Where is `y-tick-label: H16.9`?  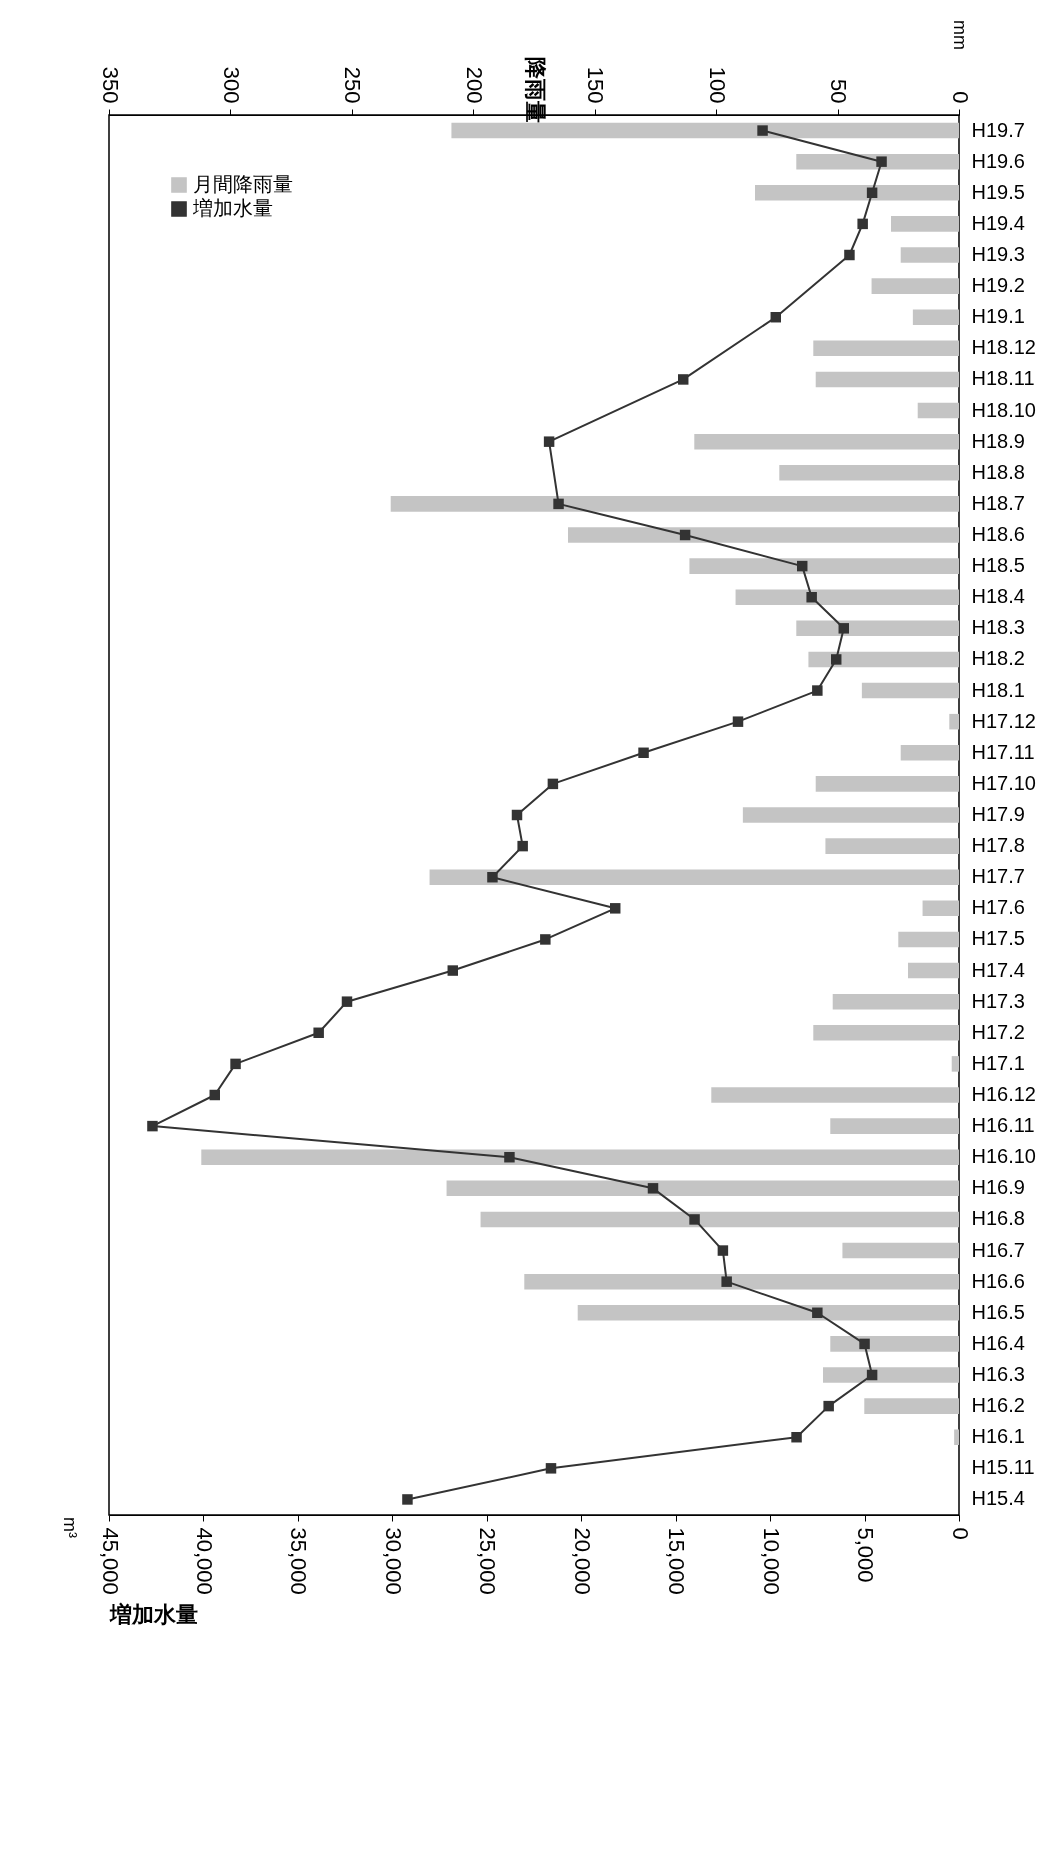 y-tick-label: H16.9 is located at coordinates (998, 1187).